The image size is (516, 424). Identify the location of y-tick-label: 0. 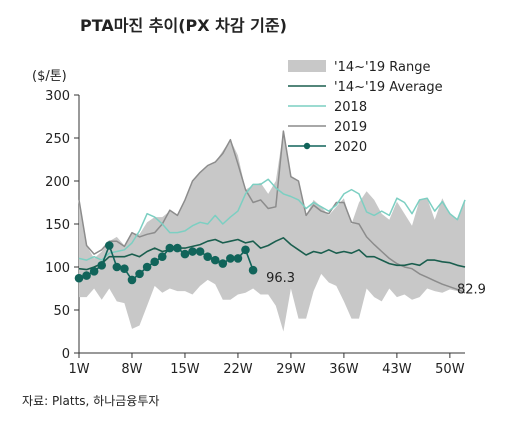
(66, 354).